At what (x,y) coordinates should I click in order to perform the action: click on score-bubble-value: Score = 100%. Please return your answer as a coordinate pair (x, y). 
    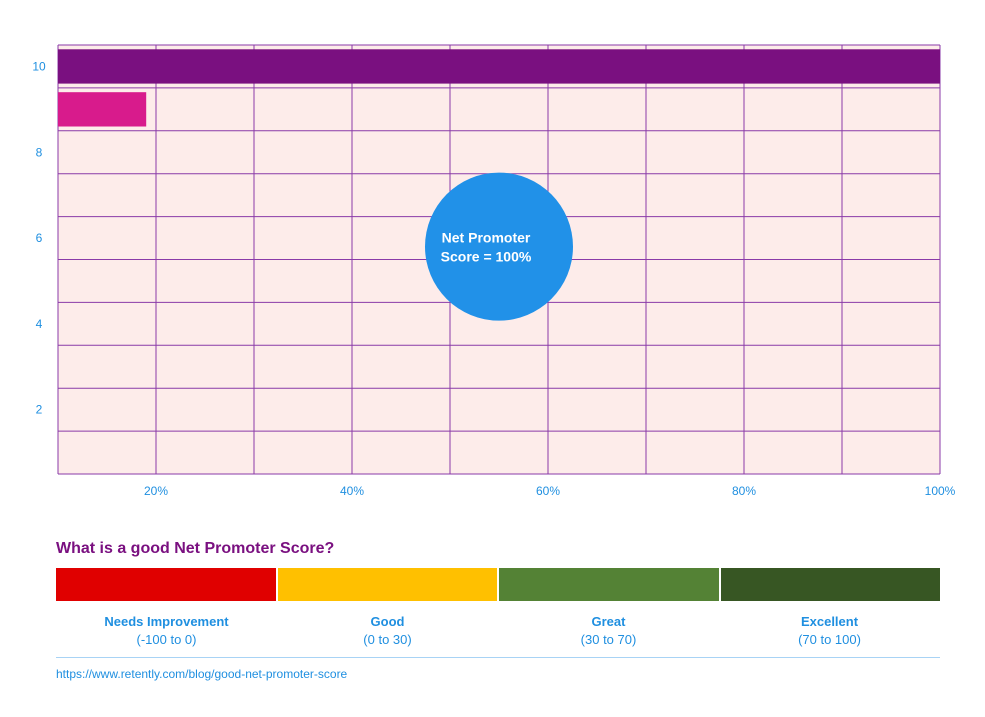
    Looking at the image, I should click on (486, 257).